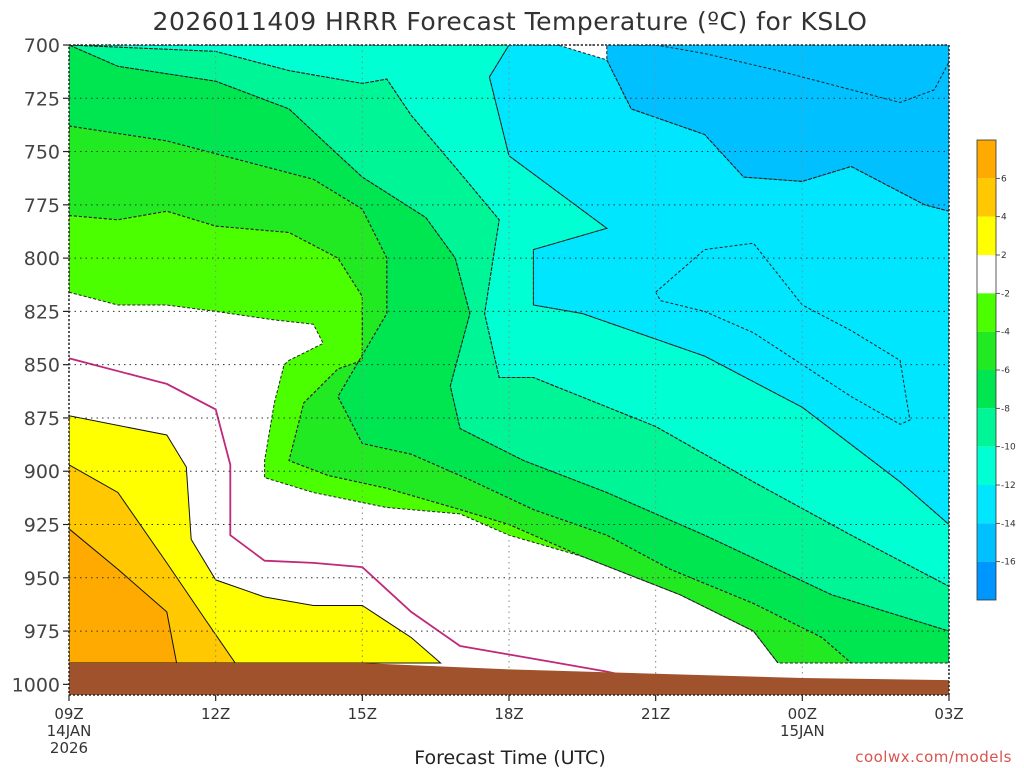  Describe the element at coordinates (1005, 409) in the screenshot. I see `colorbar-label: -8` at that location.